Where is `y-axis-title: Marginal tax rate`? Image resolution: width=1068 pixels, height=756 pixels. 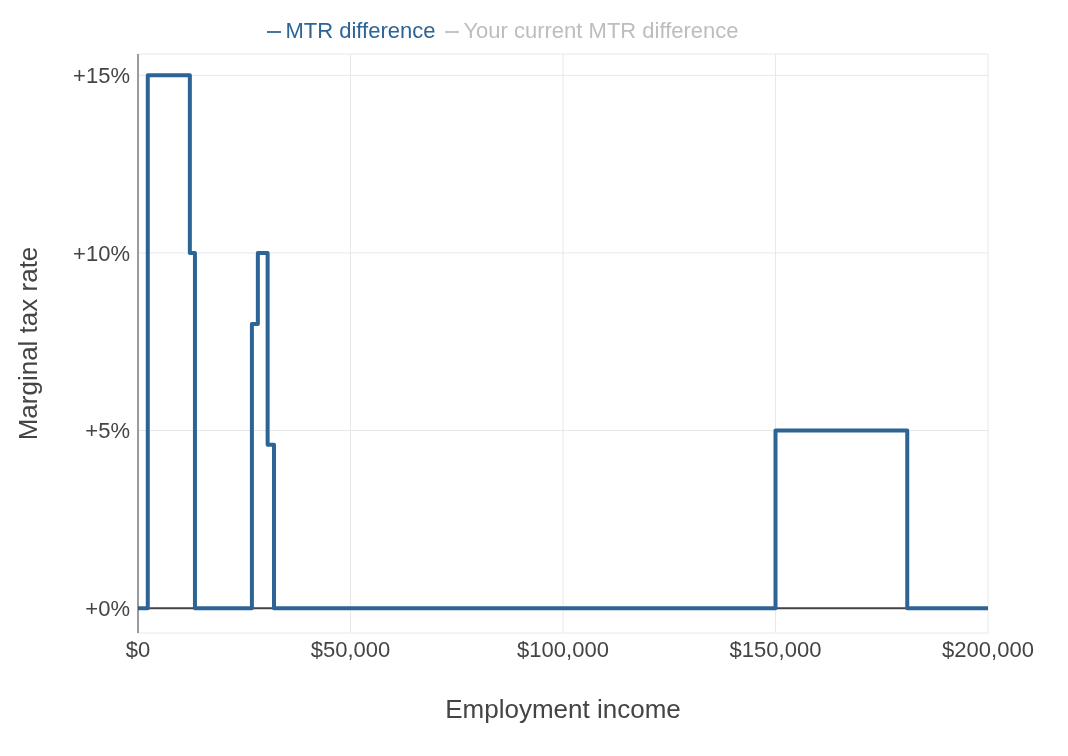 y-axis-title: Marginal tax rate is located at coordinates (28, 343).